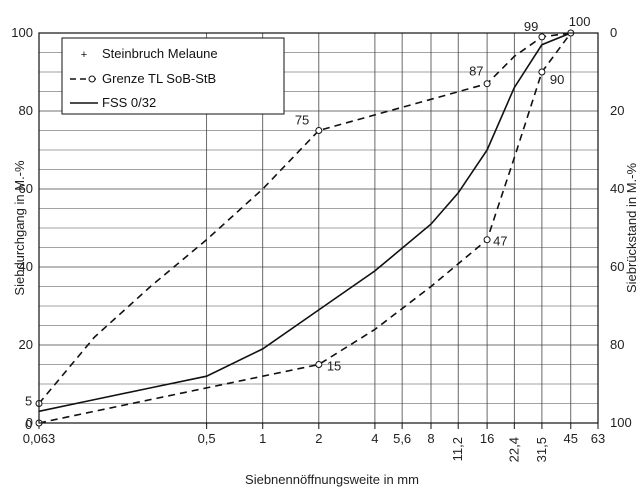 This screenshot has width=642, height=492. I want to click on y-left-tick-label: 0, so click(29, 422).